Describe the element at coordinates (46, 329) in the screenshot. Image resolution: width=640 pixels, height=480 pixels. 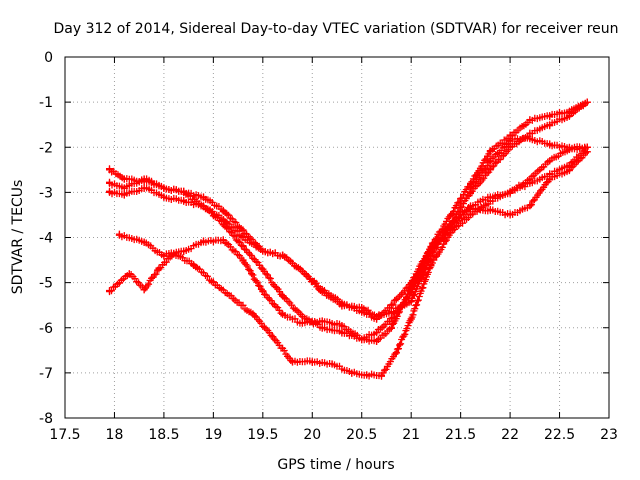
I see `y-tick-label: -6` at that location.